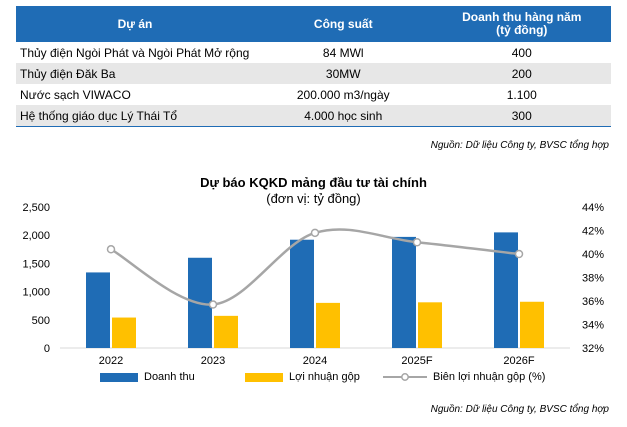  I want to click on y-right-tick-label: 44%, so click(593, 208).